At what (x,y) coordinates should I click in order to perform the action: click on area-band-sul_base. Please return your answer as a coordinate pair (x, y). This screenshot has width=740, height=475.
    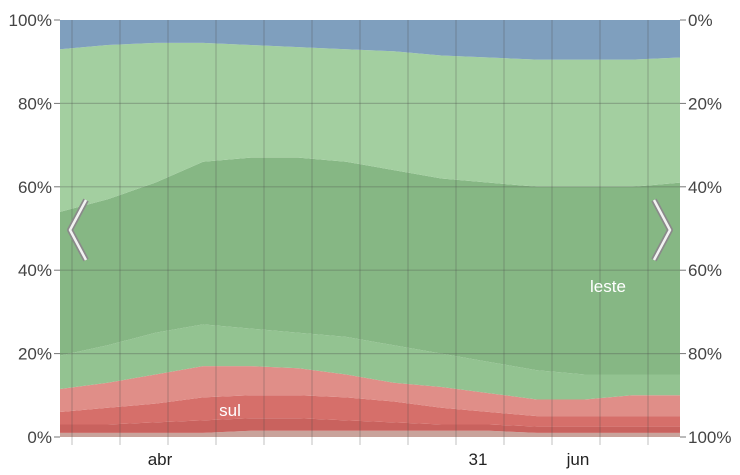
    Looking at the image, I should click on (370, 433).